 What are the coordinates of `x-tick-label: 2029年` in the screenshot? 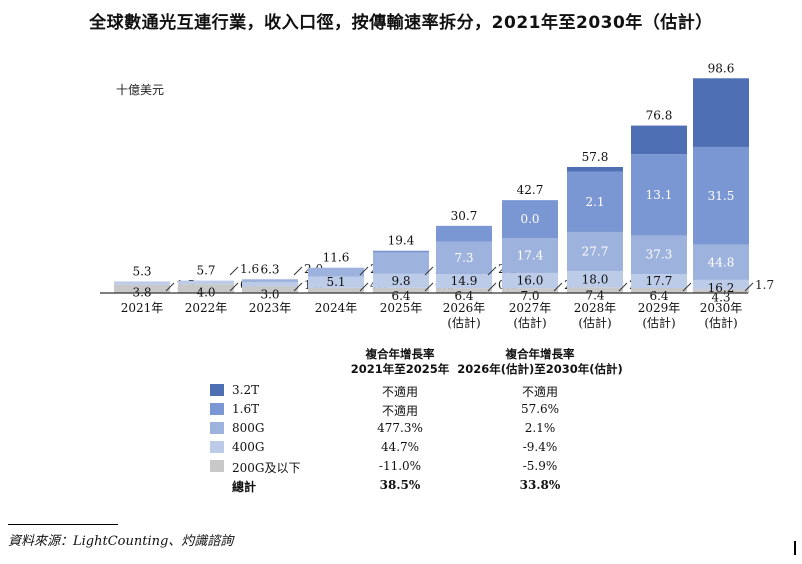 It's located at (659, 308).